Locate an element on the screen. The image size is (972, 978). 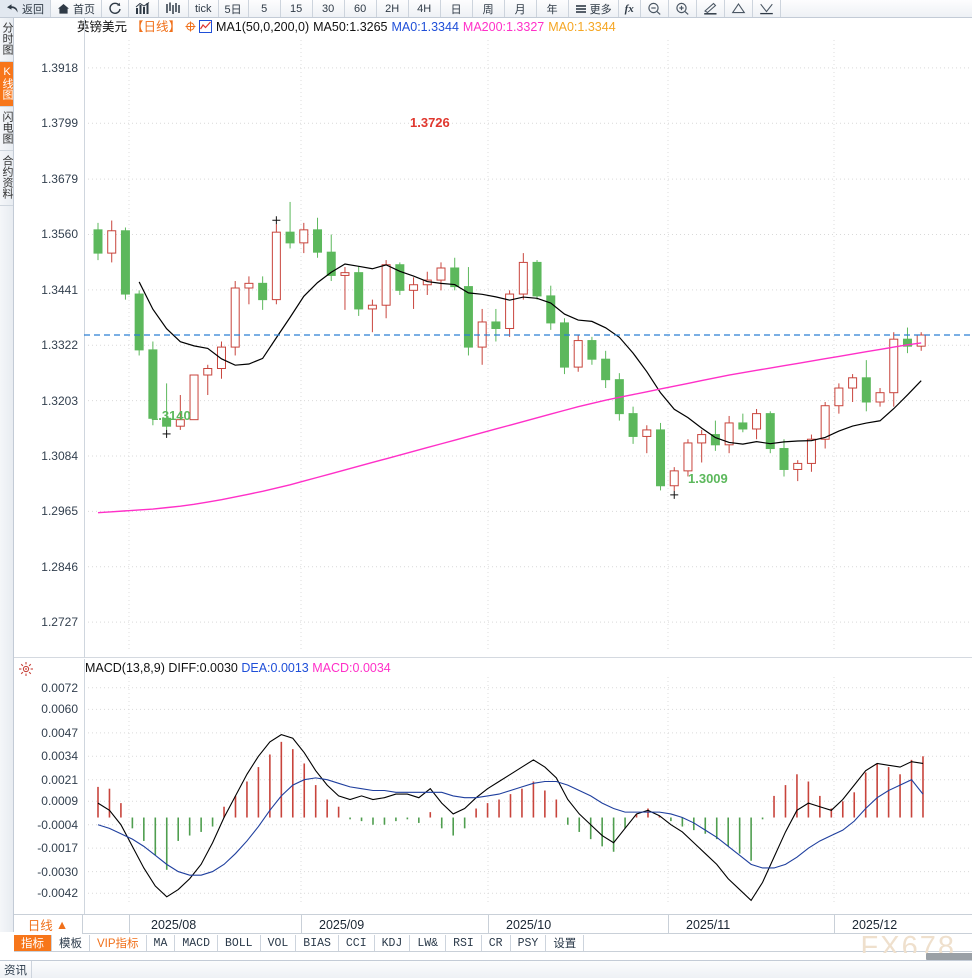
indicator-tab-ma: MA is located at coordinates (161, 943).